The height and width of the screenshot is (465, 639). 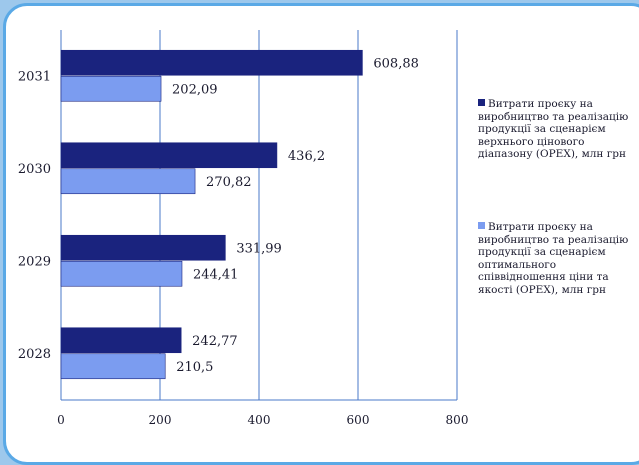 What do you see at coordinates (259, 248) in the screenshot?
I see `data-label-2029-series-1: 331,99` at bounding box center [259, 248].